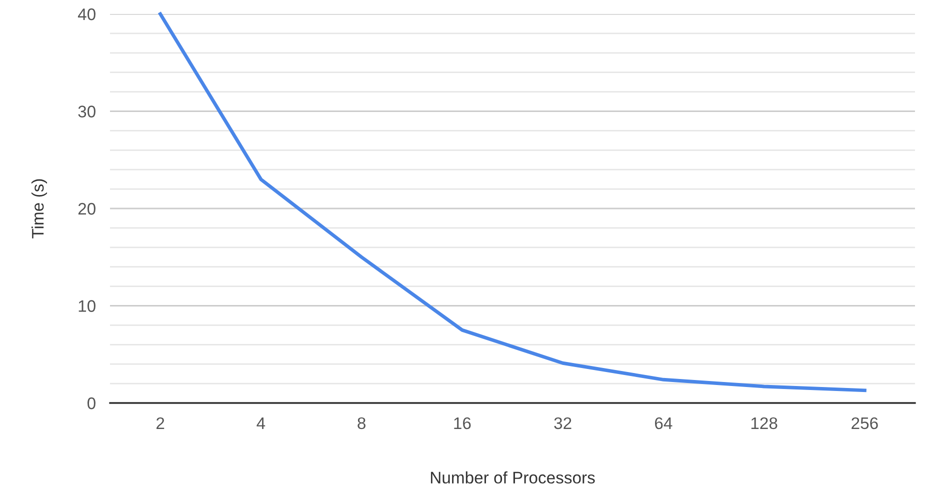 This screenshot has width=930, height=490. Describe the element at coordinates (663, 423) in the screenshot. I see `x-tick-label: 64` at that location.